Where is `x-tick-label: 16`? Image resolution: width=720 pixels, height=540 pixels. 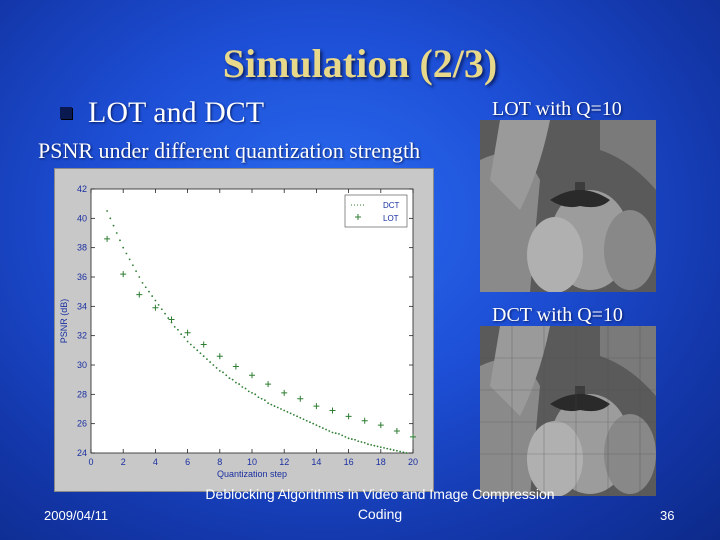 x-tick-label: 16 is located at coordinates (349, 462).